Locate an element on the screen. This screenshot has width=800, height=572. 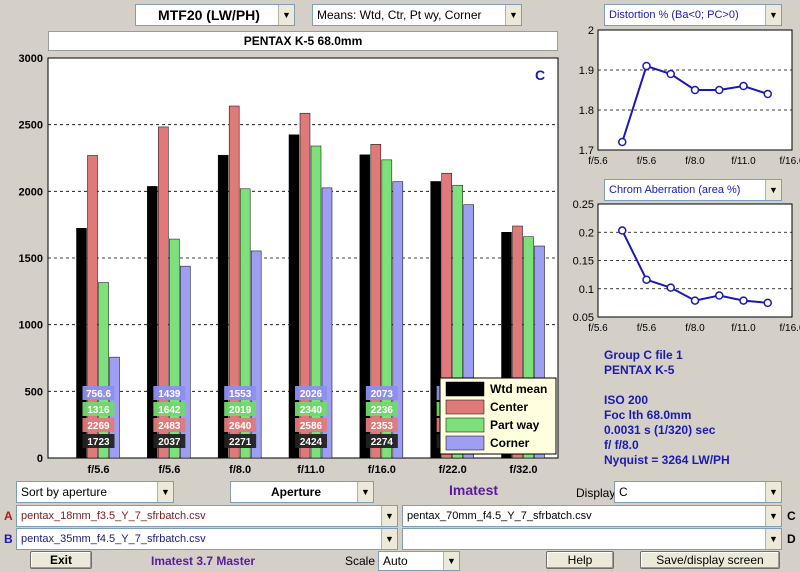
legend-item: Part way is located at coordinates (492, 425).